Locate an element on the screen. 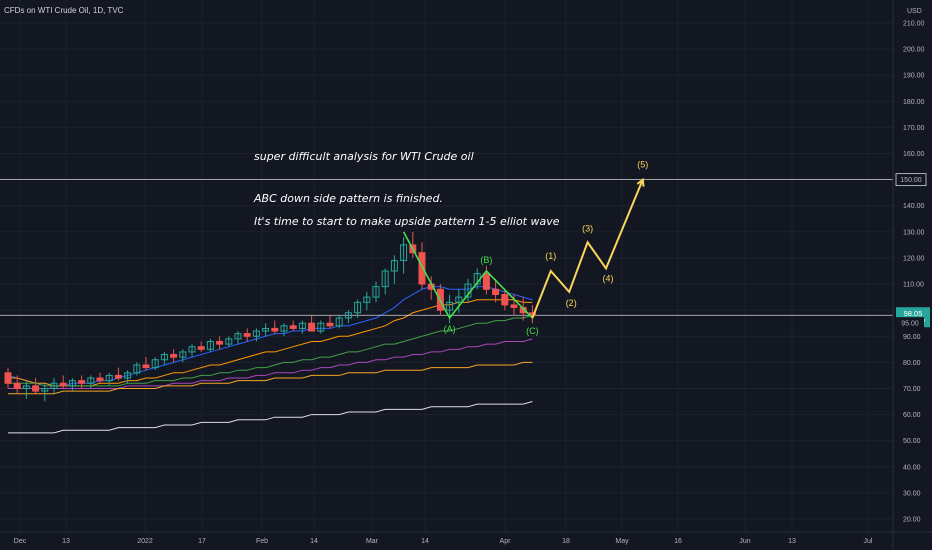 This screenshot has width=932, height=550. wave-pattern: (A) (B) (C) (1) (2) (3) (4) (5) is located at coordinates (525, 248).